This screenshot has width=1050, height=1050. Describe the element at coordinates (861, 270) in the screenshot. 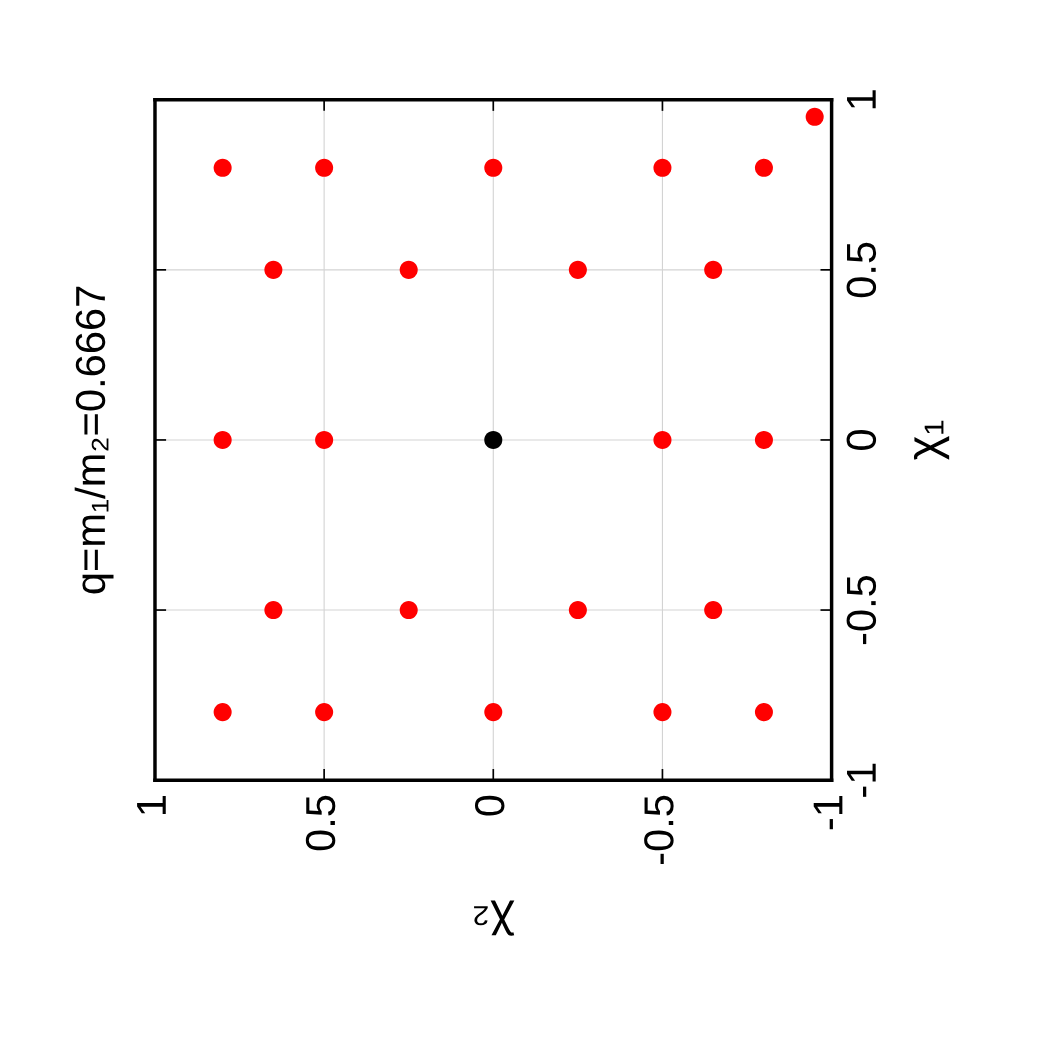

I see `y-tick-label: 0.5` at that location.